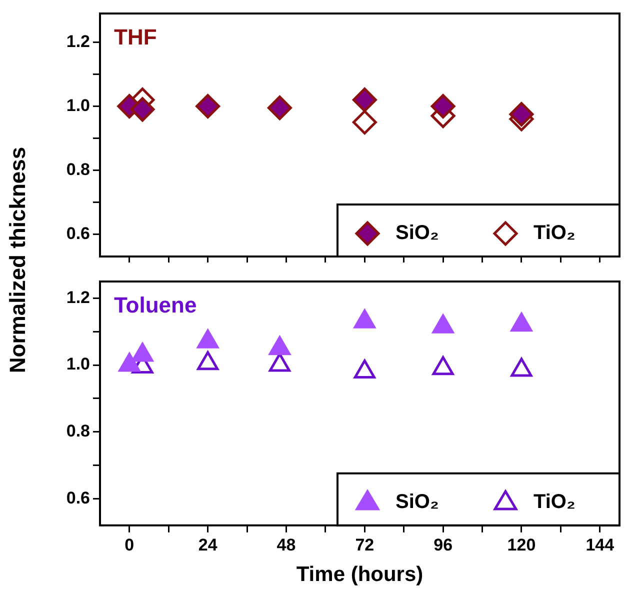 The width and height of the screenshot is (633, 592). What do you see at coordinates (364, 544) in the screenshot?
I see `x-tick-label: 72` at bounding box center [364, 544].